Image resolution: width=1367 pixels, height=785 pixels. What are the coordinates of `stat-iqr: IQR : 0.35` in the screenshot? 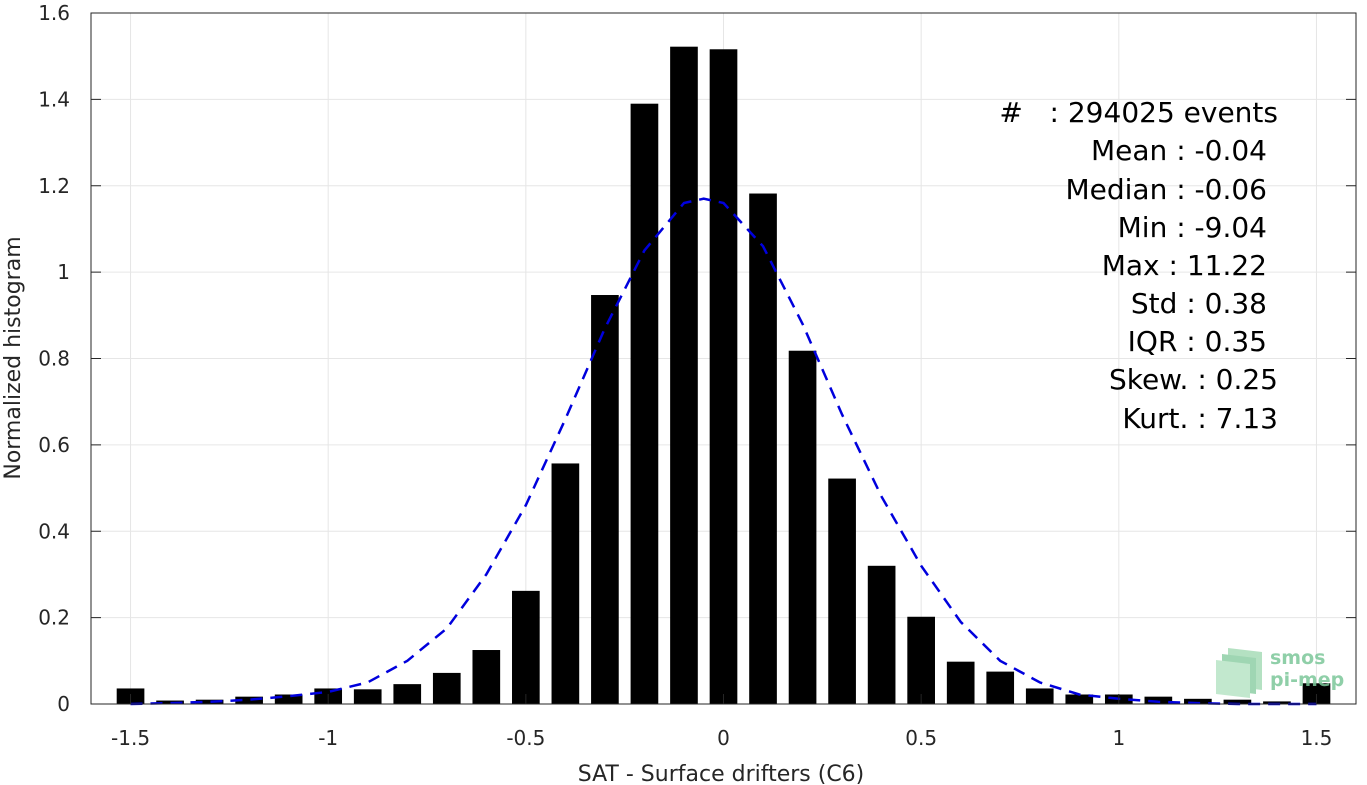 It's located at (1197, 341).